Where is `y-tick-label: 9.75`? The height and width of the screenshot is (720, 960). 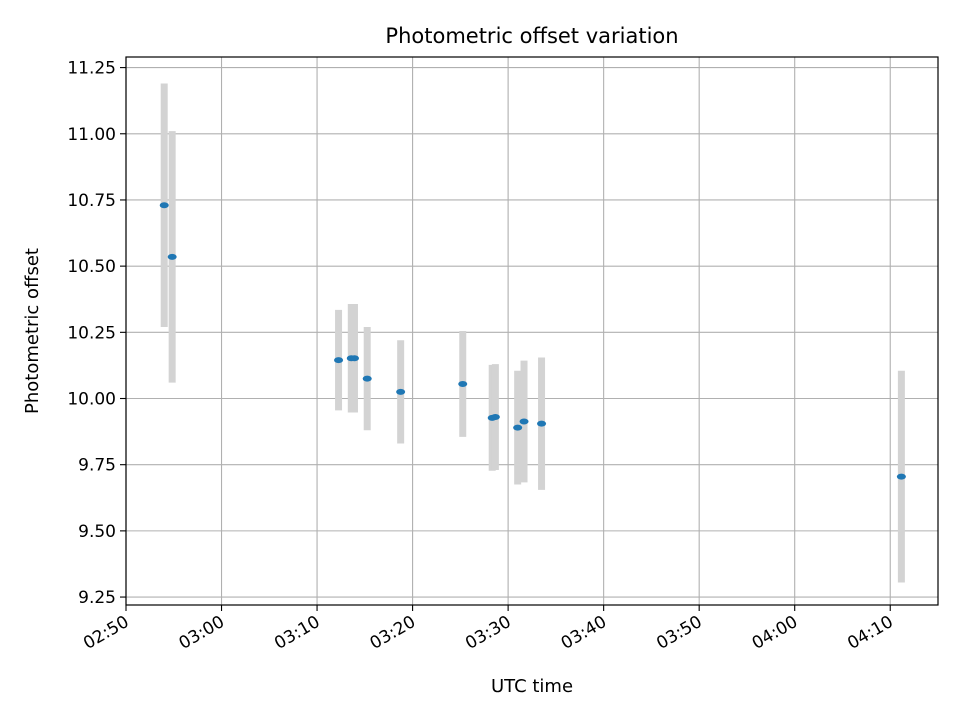 y-tick-label: 9.75 is located at coordinates (97, 466).